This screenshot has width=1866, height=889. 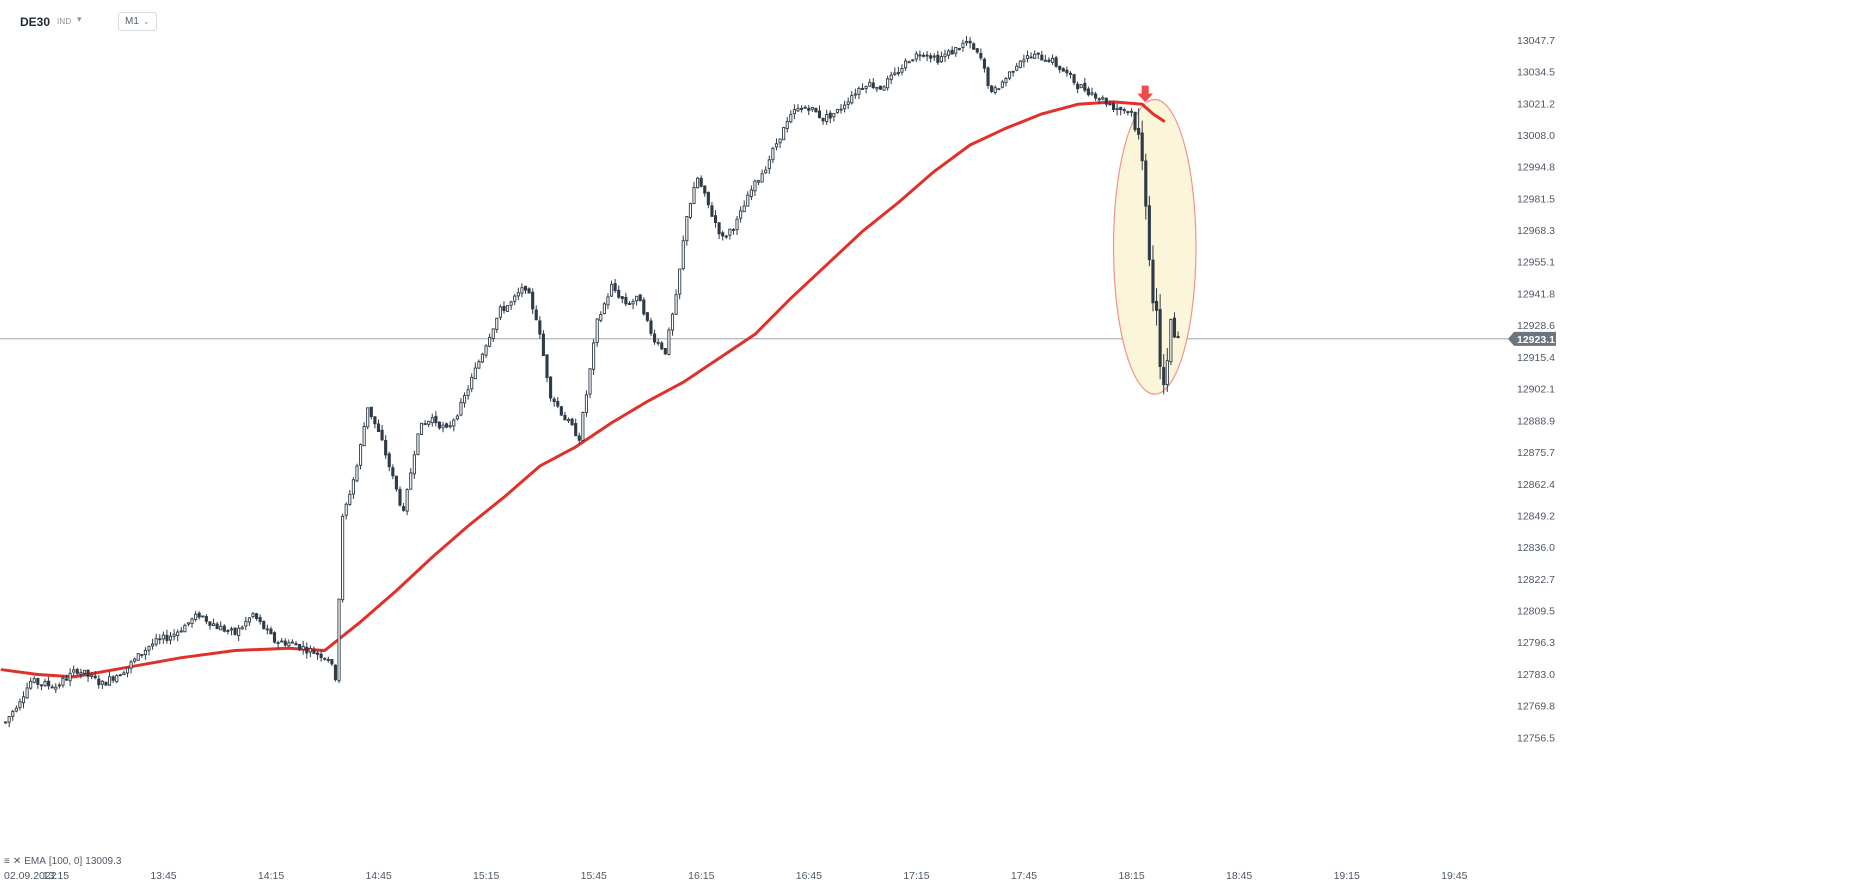 What do you see at coordinates (35, 22) in the screenshot?
I see `symbol-name: DE30` at bounding box center [35, 22].